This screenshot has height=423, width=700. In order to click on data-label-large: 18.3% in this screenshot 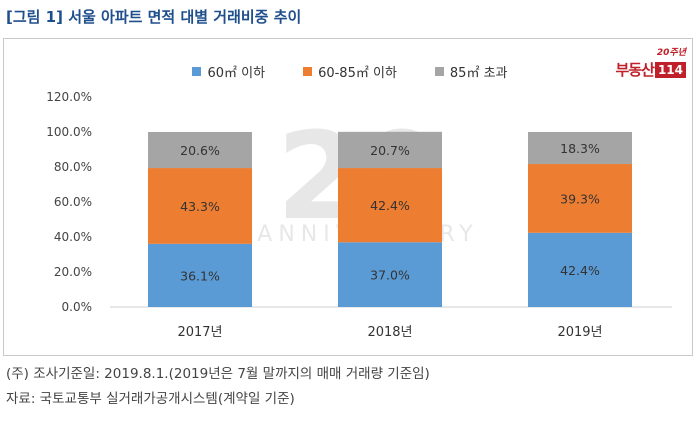, I will do `click(580, 148)`.